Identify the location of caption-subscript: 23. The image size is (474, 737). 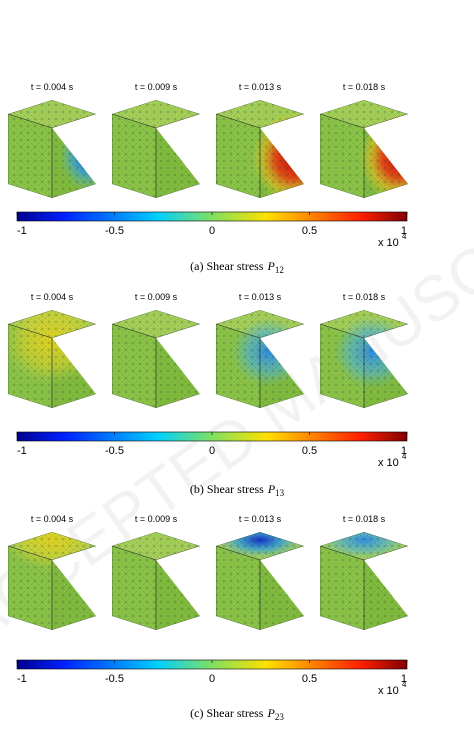
(280, 717).